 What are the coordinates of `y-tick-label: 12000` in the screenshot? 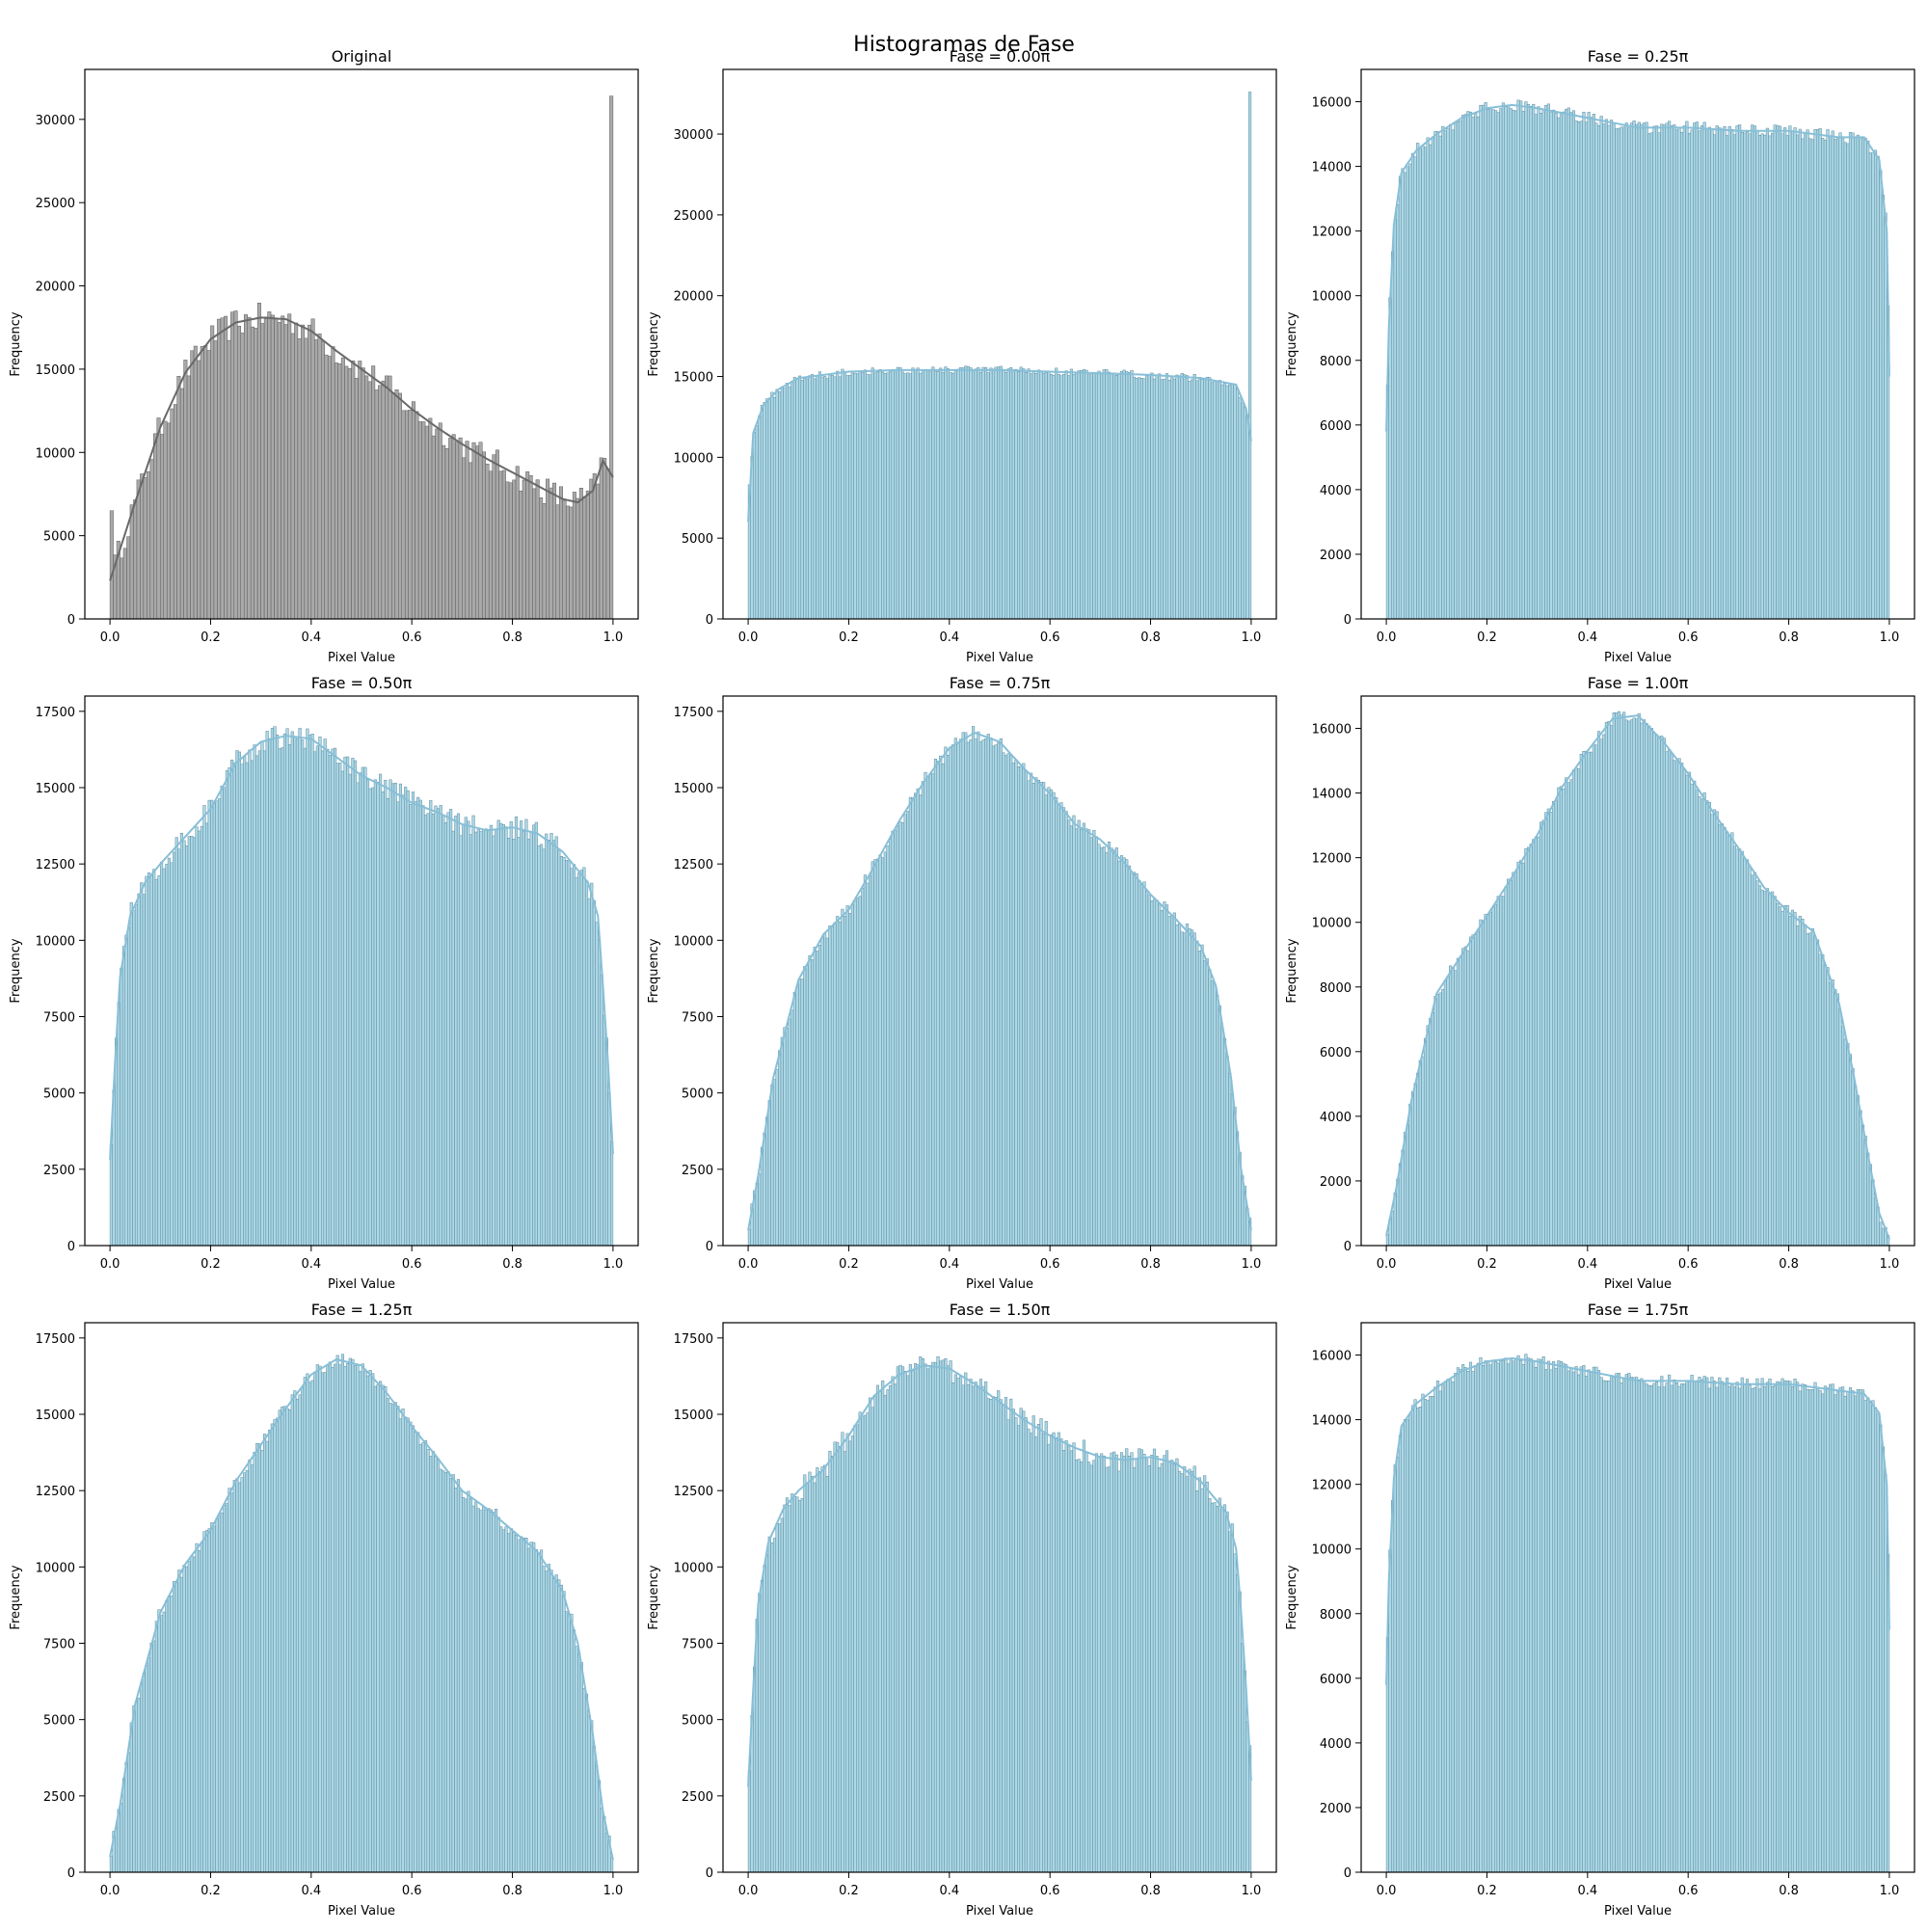 It's located at (1332, 1486).